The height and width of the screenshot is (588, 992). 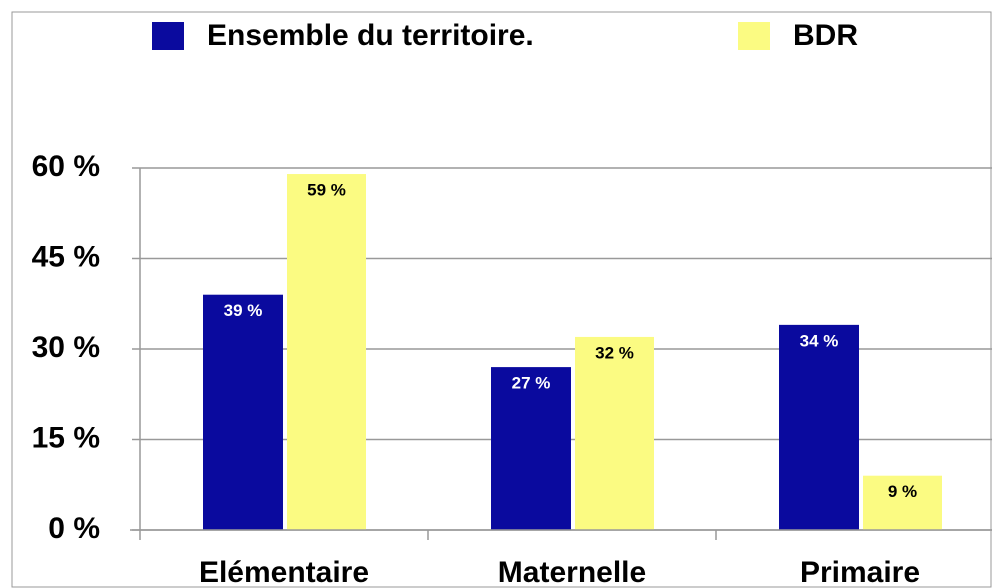 I want to click on y-tick-label: 15 %, so click(x=66, y=437).